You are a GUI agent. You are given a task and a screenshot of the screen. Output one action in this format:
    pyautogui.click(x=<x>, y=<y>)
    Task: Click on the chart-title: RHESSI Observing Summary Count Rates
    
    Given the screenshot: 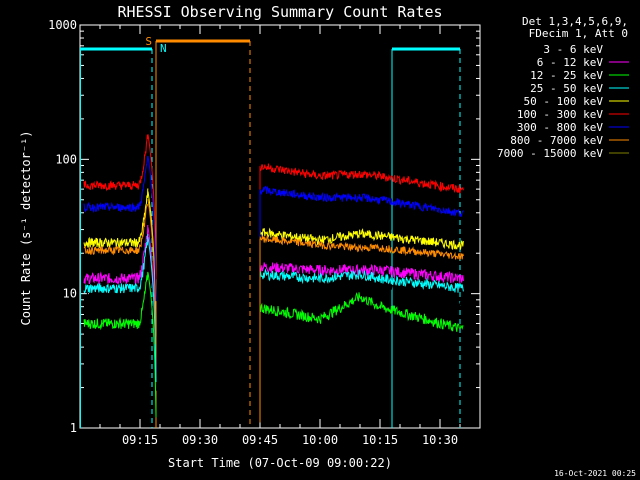 What is the action you would take?
    pyautogui.click(x=279, y=12)
    